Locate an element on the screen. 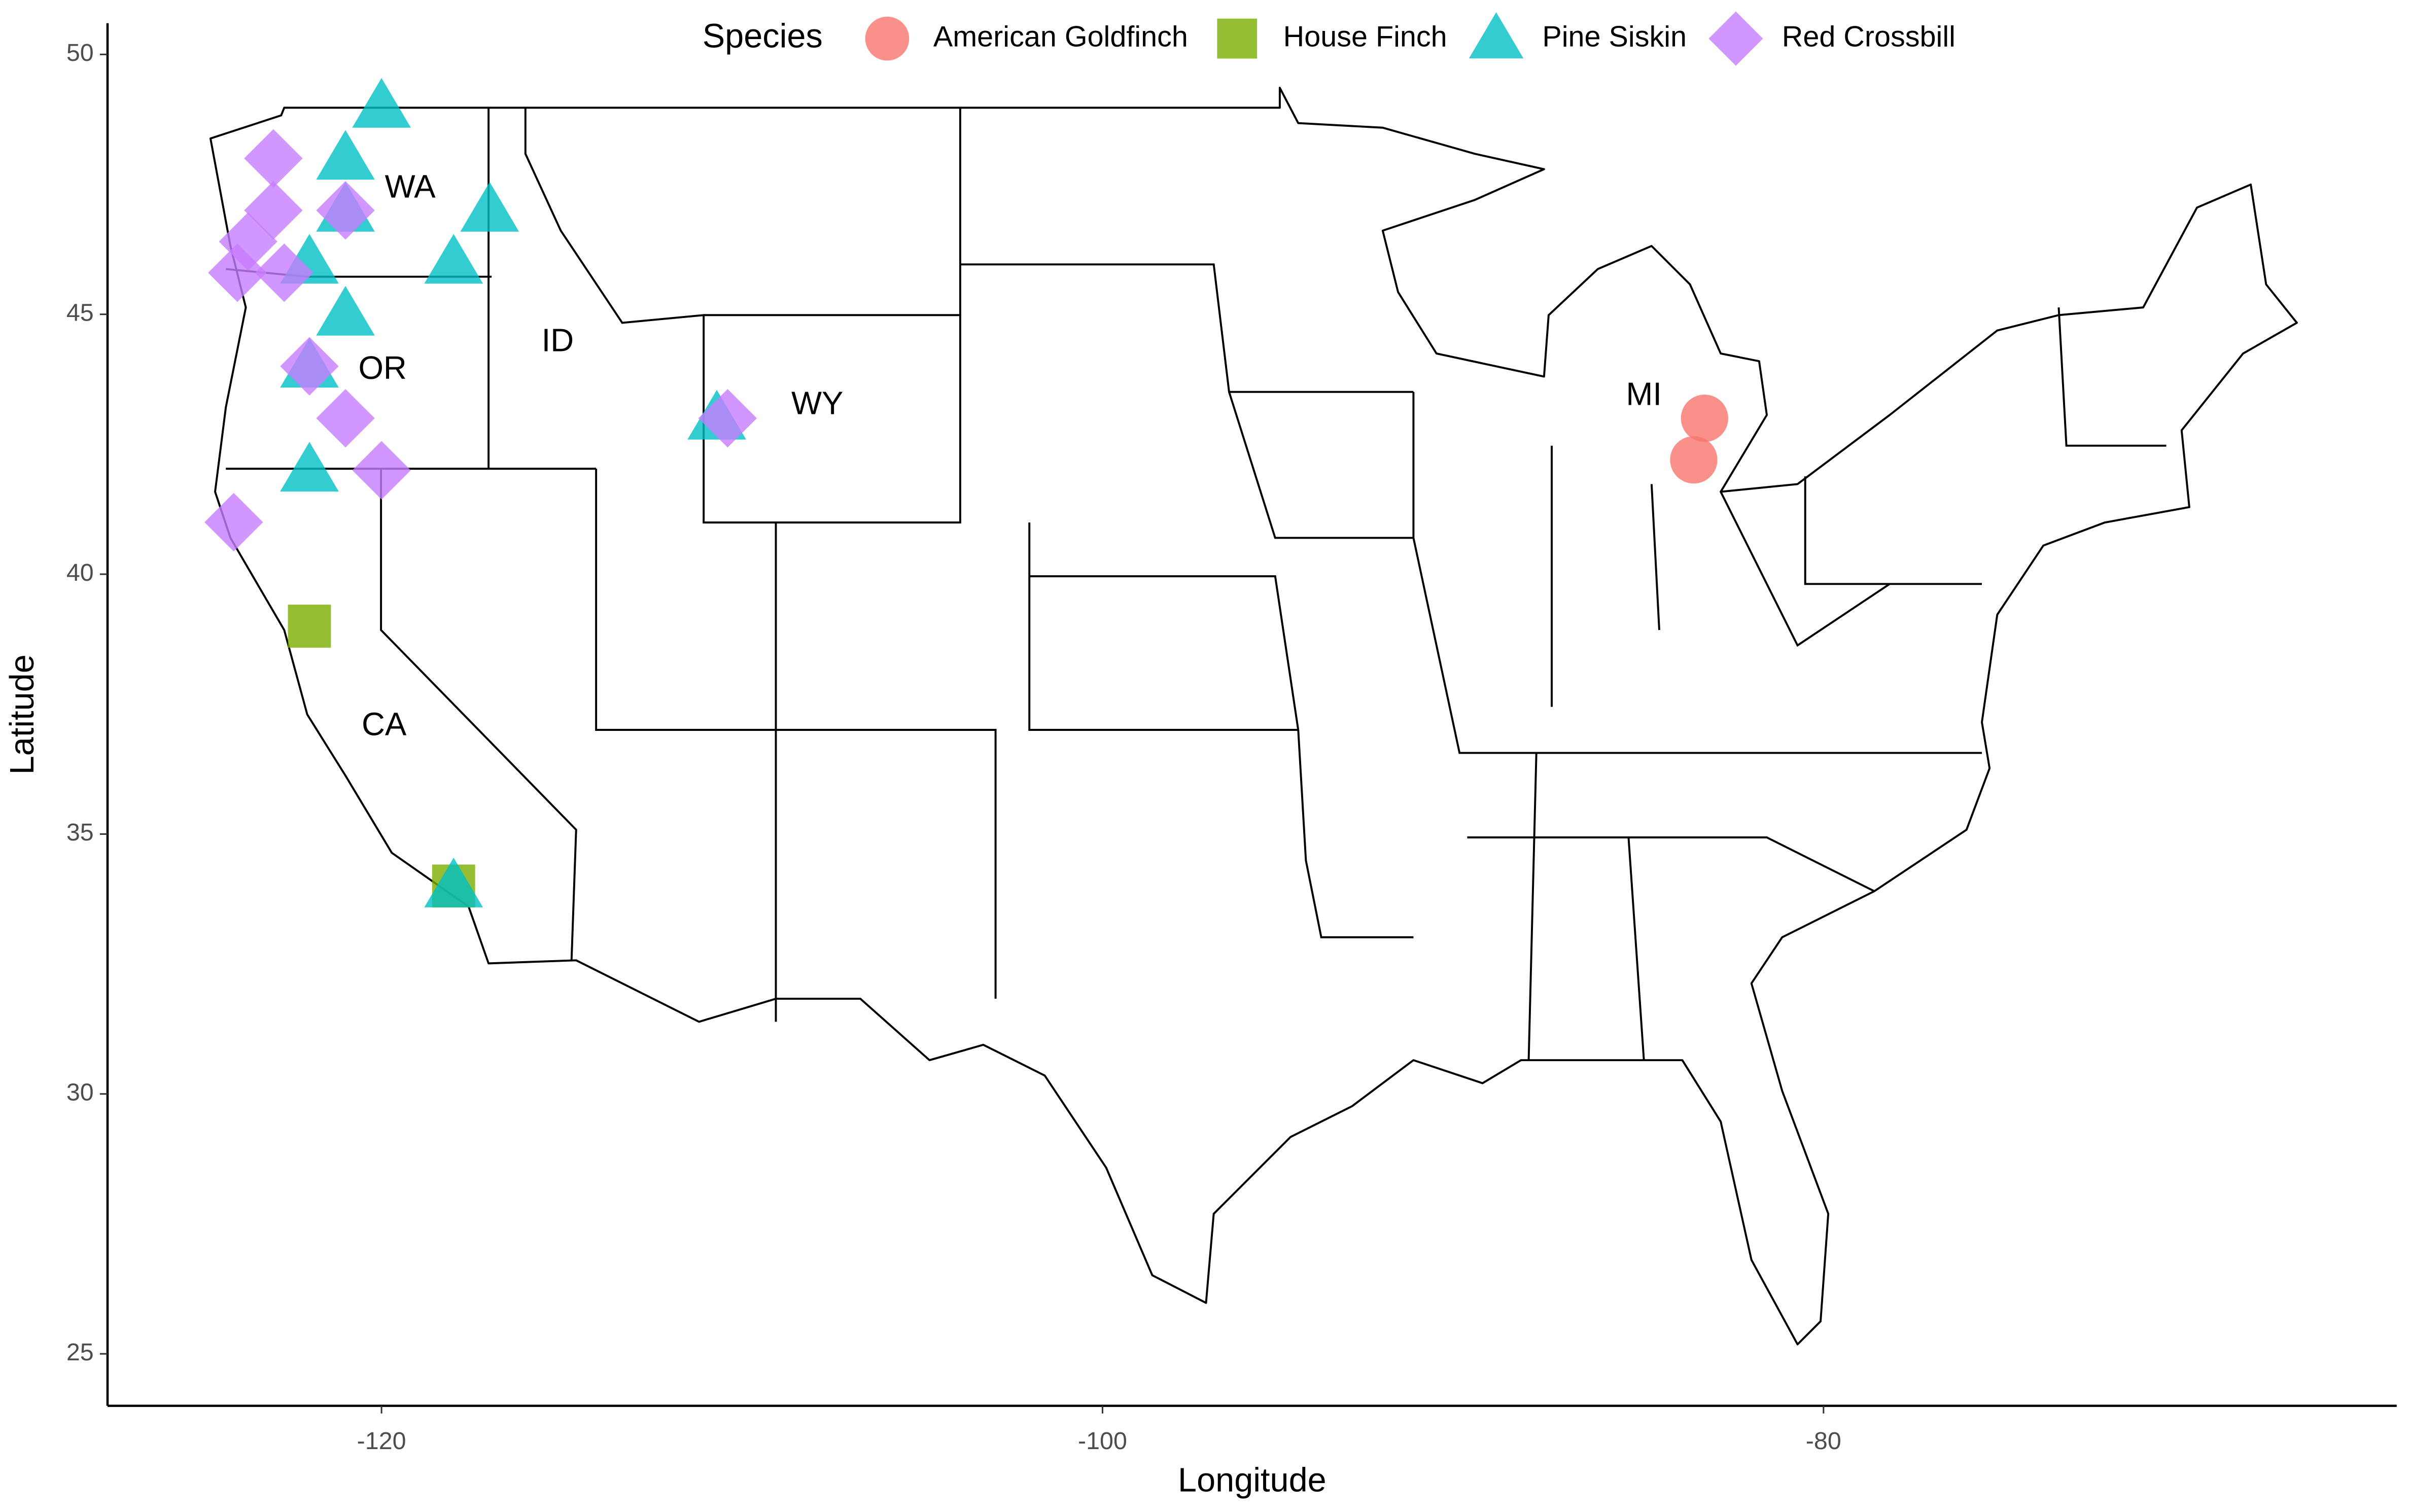  legend-label: House Finch is located at coordinates (1365, 36).